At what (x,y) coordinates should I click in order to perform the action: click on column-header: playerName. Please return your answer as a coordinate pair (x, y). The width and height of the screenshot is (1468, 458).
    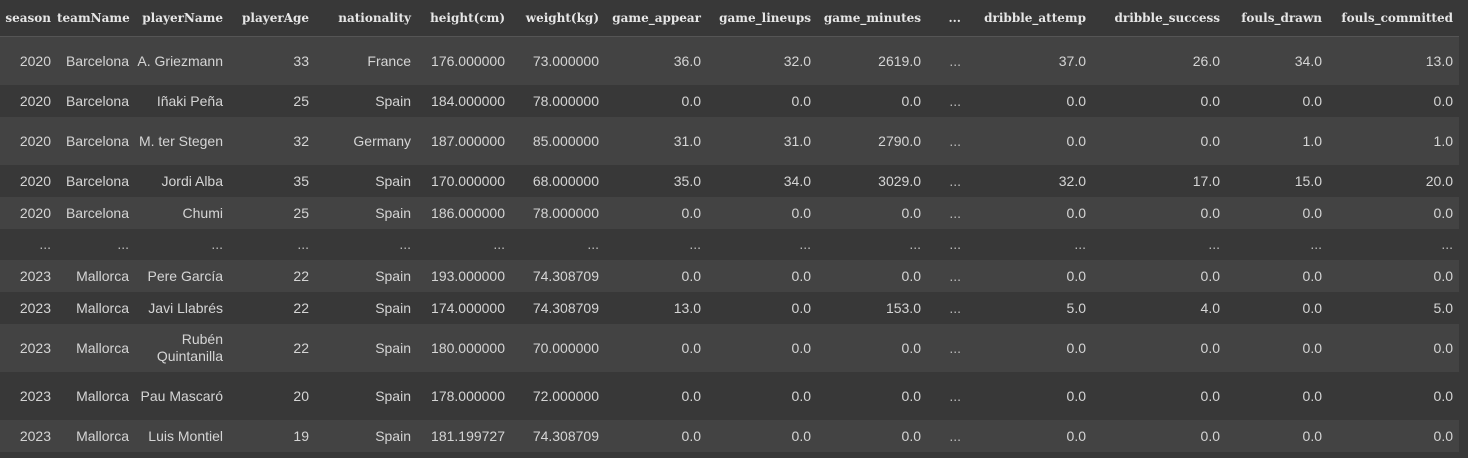
    Looking at the image, I should click on (182, 18).